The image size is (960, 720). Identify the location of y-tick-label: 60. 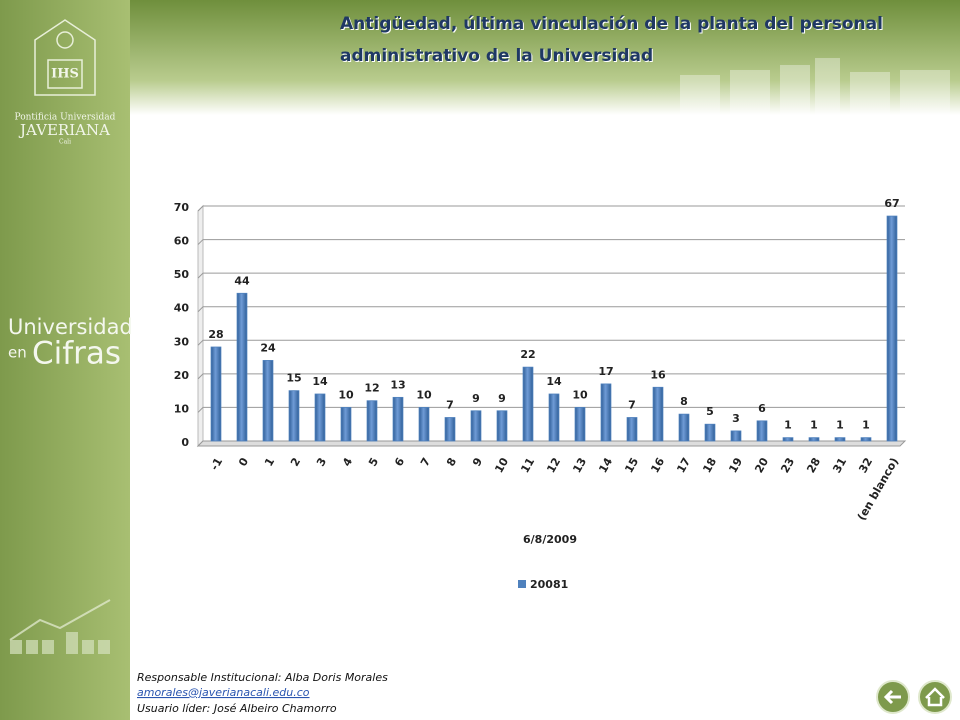
(182, 241).